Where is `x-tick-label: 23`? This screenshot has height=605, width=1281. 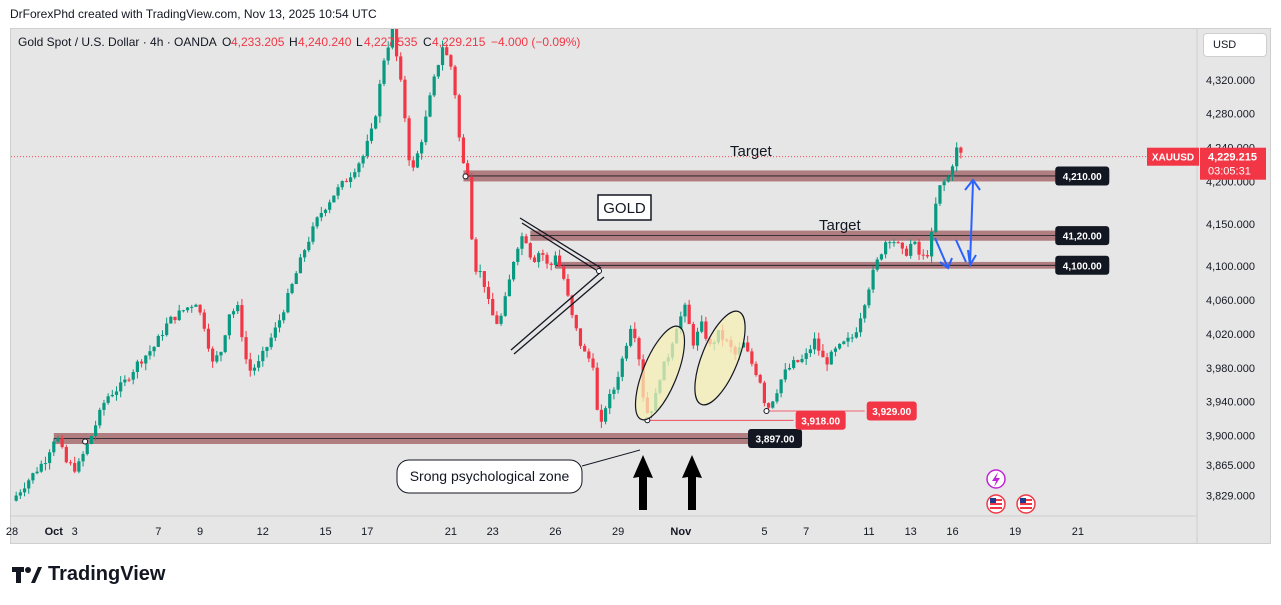
x-tick-label: 23 is located at coordinates (493, 532).